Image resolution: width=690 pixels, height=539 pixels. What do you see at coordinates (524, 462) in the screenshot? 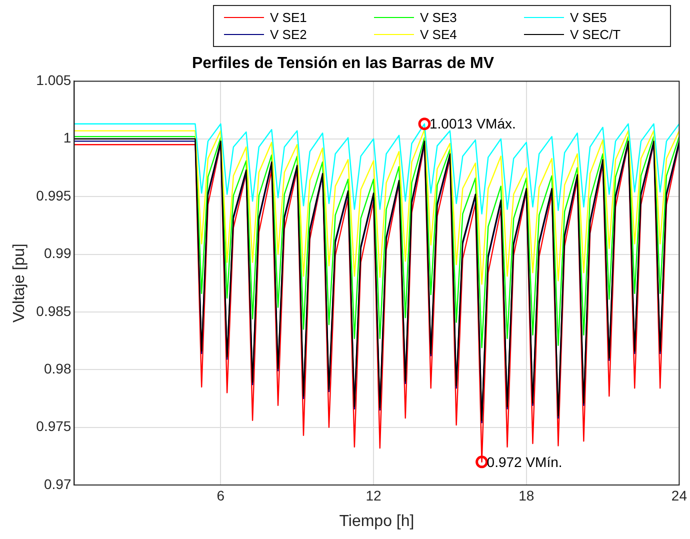
I see `annotation: 0.972 VMín.` at bounding box center [524, 462].